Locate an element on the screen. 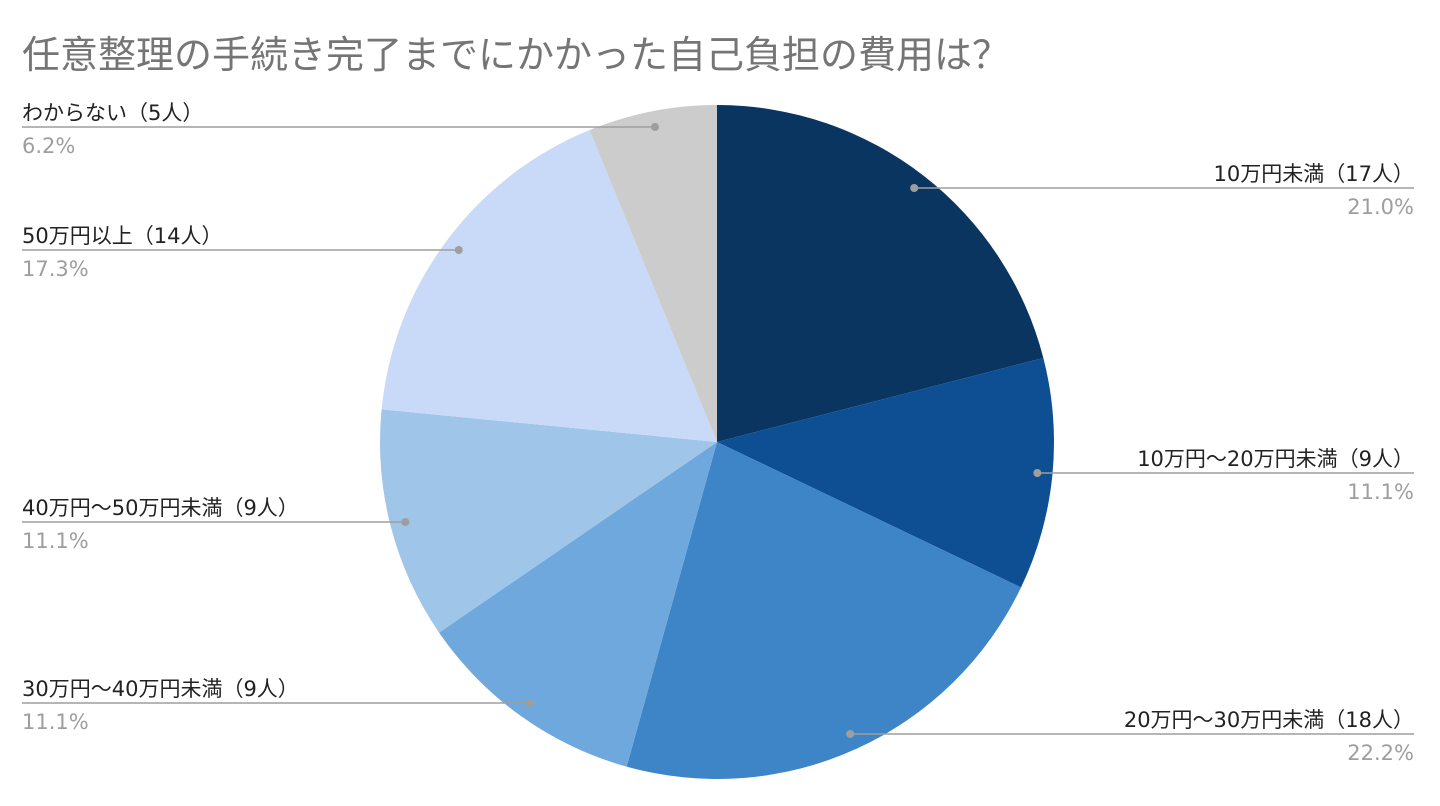 The width and height of the screenshot is (1440, 806). slice-percent: 22.2% is located at coordinates (1380, 753).